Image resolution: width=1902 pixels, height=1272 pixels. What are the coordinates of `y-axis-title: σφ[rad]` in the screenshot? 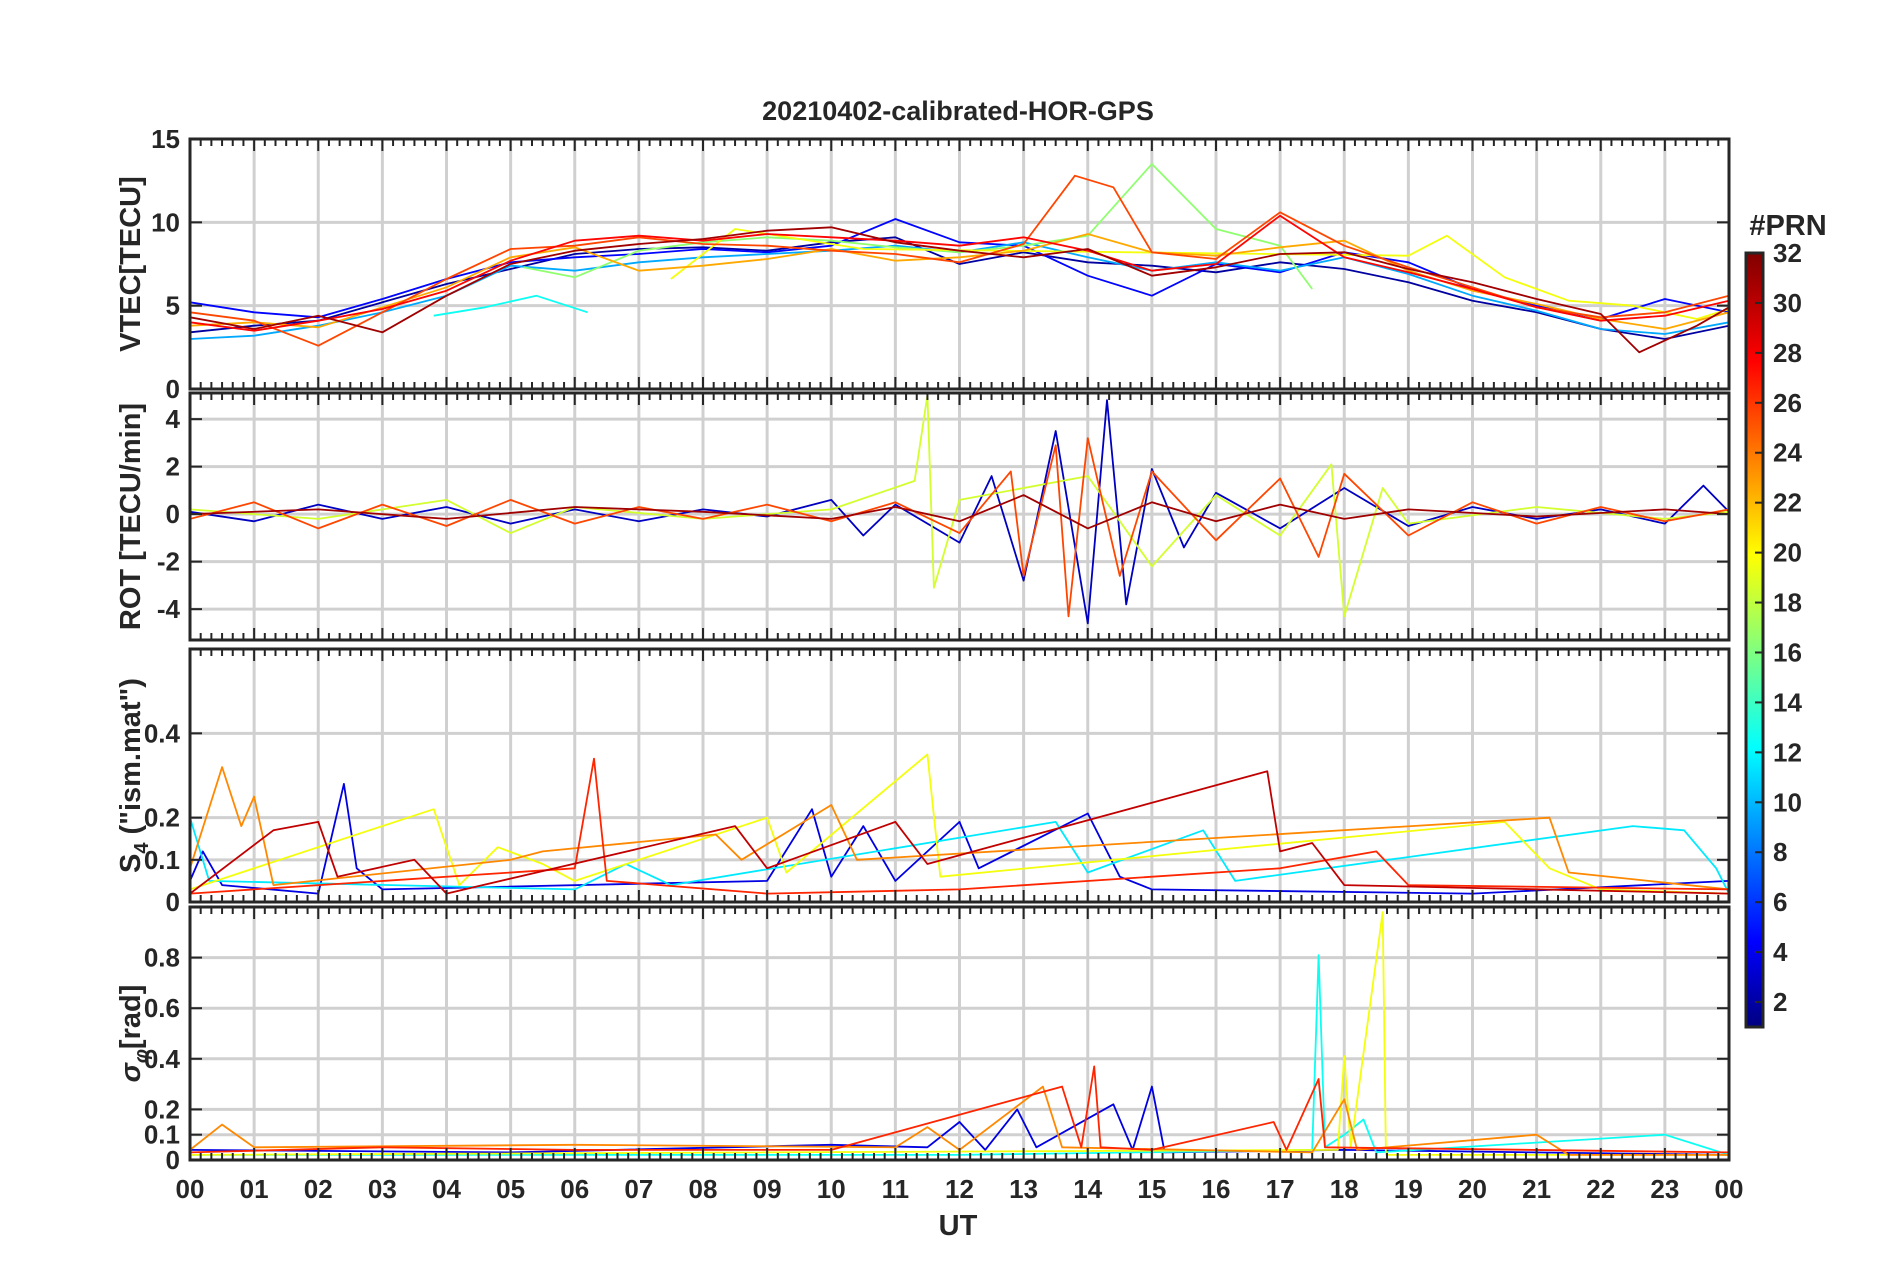 It's located at (134, 1034).